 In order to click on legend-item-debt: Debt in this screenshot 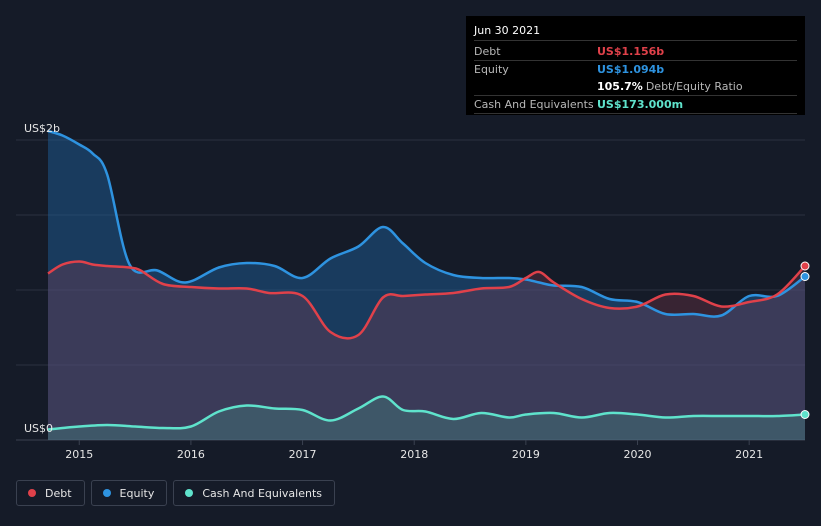, I will do `click(50, 493)`.